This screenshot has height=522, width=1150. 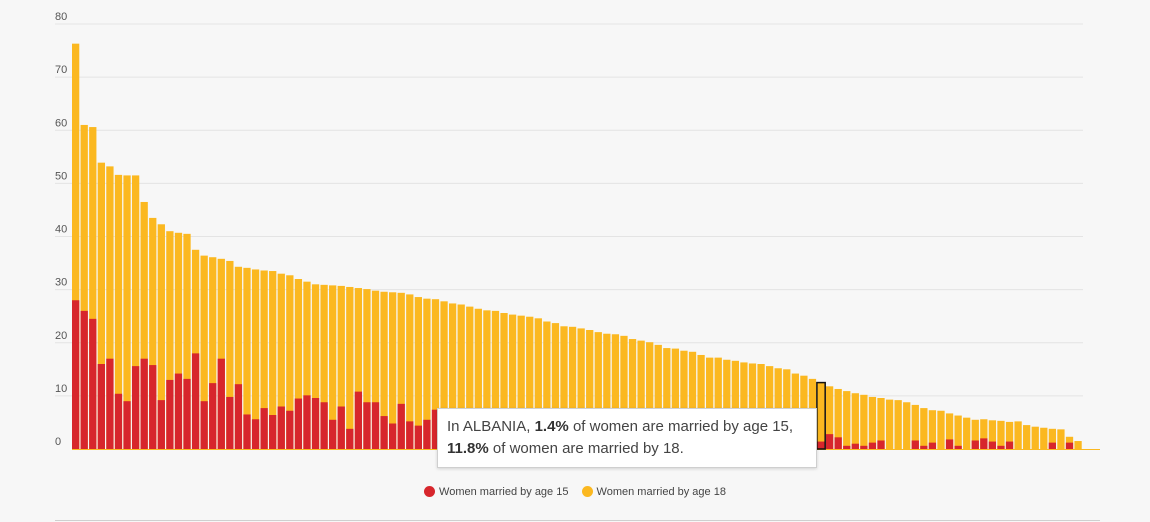 What do you see at coordinates (61, 123) in the screenshot?
I see `y-tick-label: 60` at bounding box center [61, 123].